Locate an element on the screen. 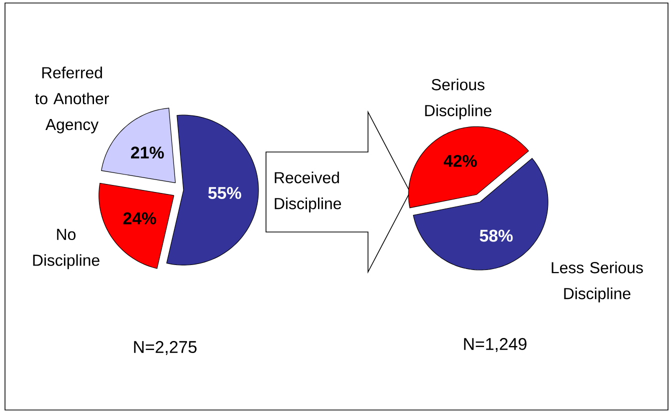 This screenshot has height=413, width=672. slice-label: Less Serious Discipline is located at coordinates (597, 282).